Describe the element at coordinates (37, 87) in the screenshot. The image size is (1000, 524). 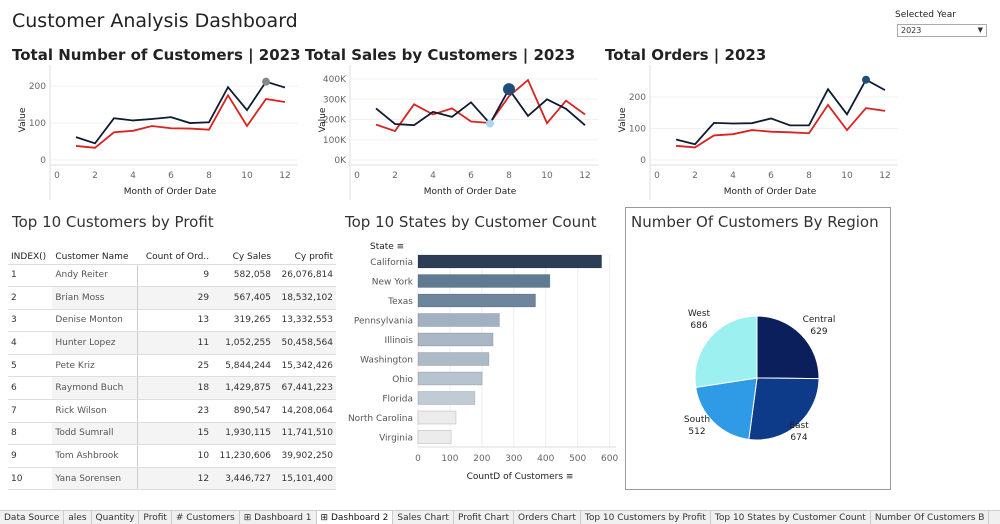
I see `y-tick-label: 200` at that location.